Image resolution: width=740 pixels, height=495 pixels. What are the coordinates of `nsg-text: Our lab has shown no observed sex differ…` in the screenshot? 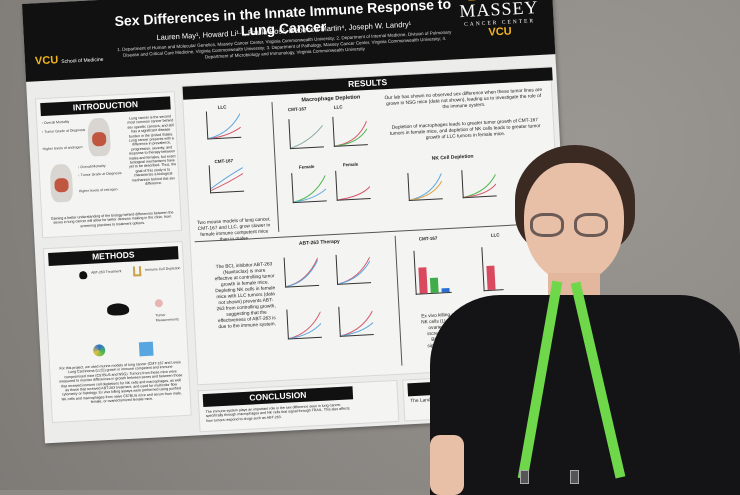 It's located at (463, 99).